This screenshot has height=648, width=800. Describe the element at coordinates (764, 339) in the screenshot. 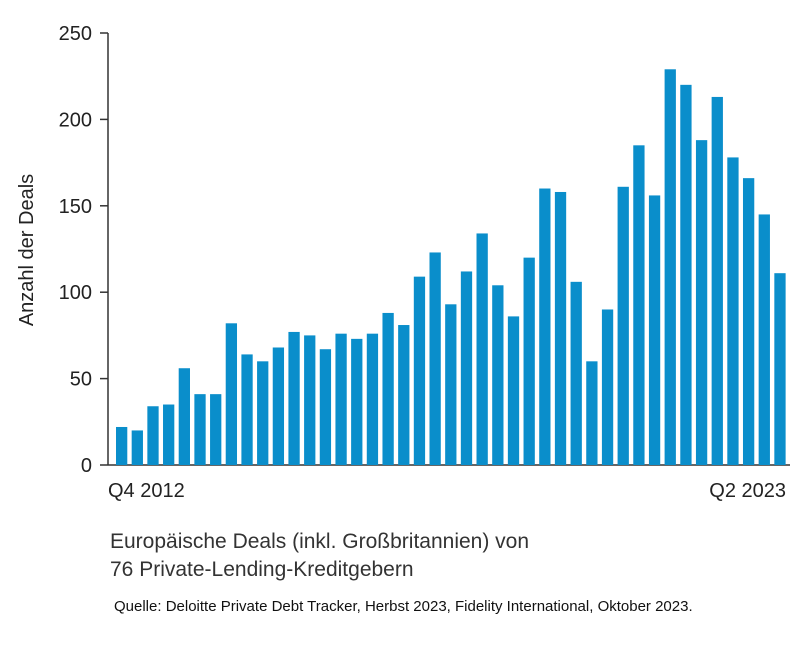

I see `bar-q1-2023` at that location.